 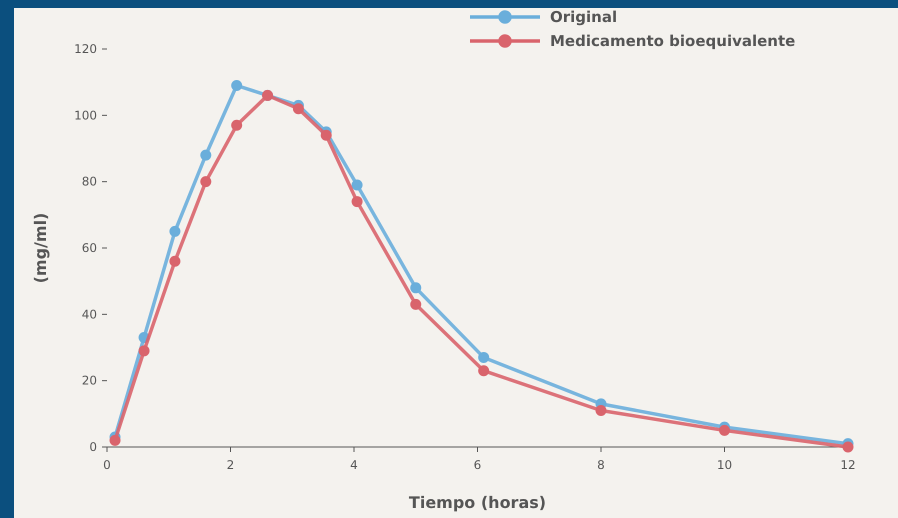 I want to click on legend-label: Medicamento bioequivalente, so click(x=673, y=41).